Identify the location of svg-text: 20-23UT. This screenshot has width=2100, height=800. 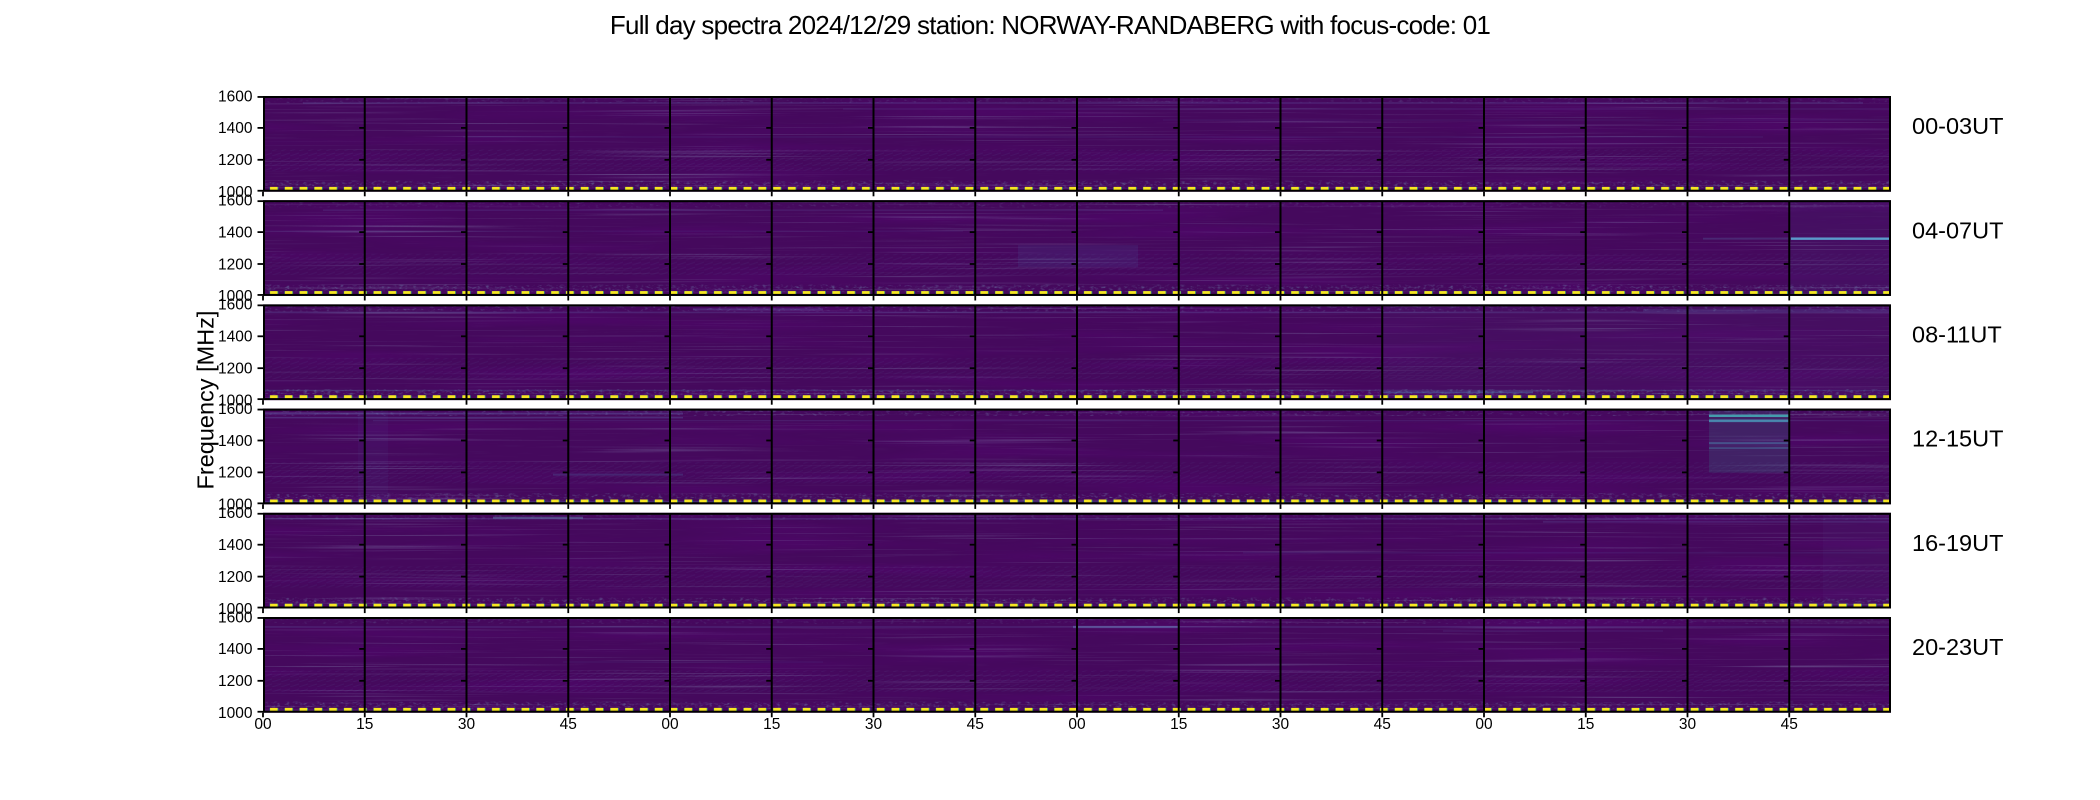
(1957, 647).